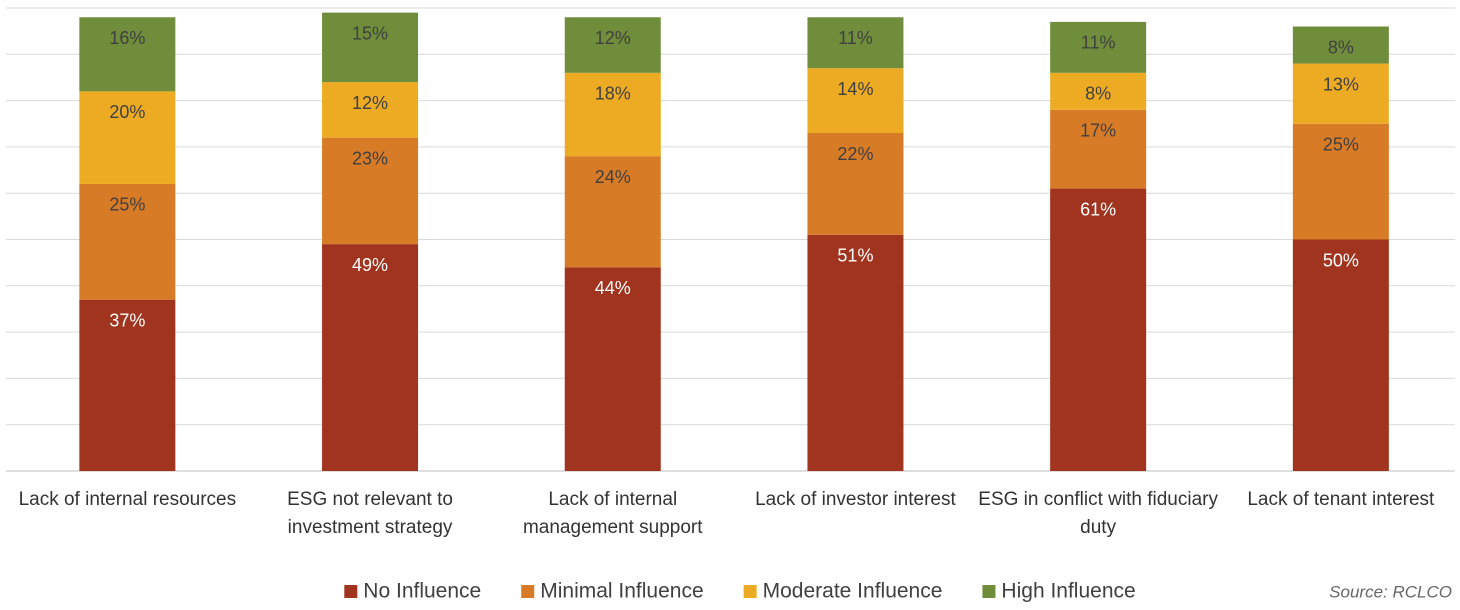 The image size is (1460, 610). Describe the element at coordinates (370, 513) in the screenshot. I see `x-tick-label: ESG not relevant to investment strategy` at that location.